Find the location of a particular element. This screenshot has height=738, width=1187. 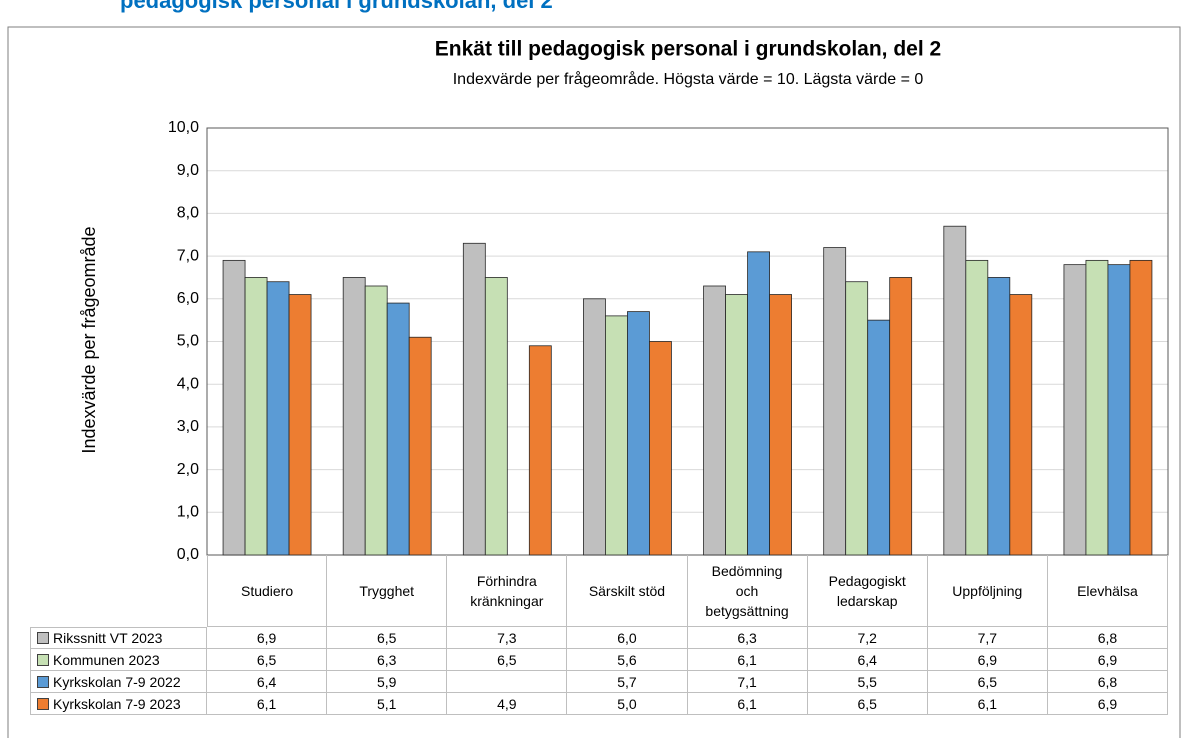

y-tick-label: 7,0 is located at coordinates (188, 255).